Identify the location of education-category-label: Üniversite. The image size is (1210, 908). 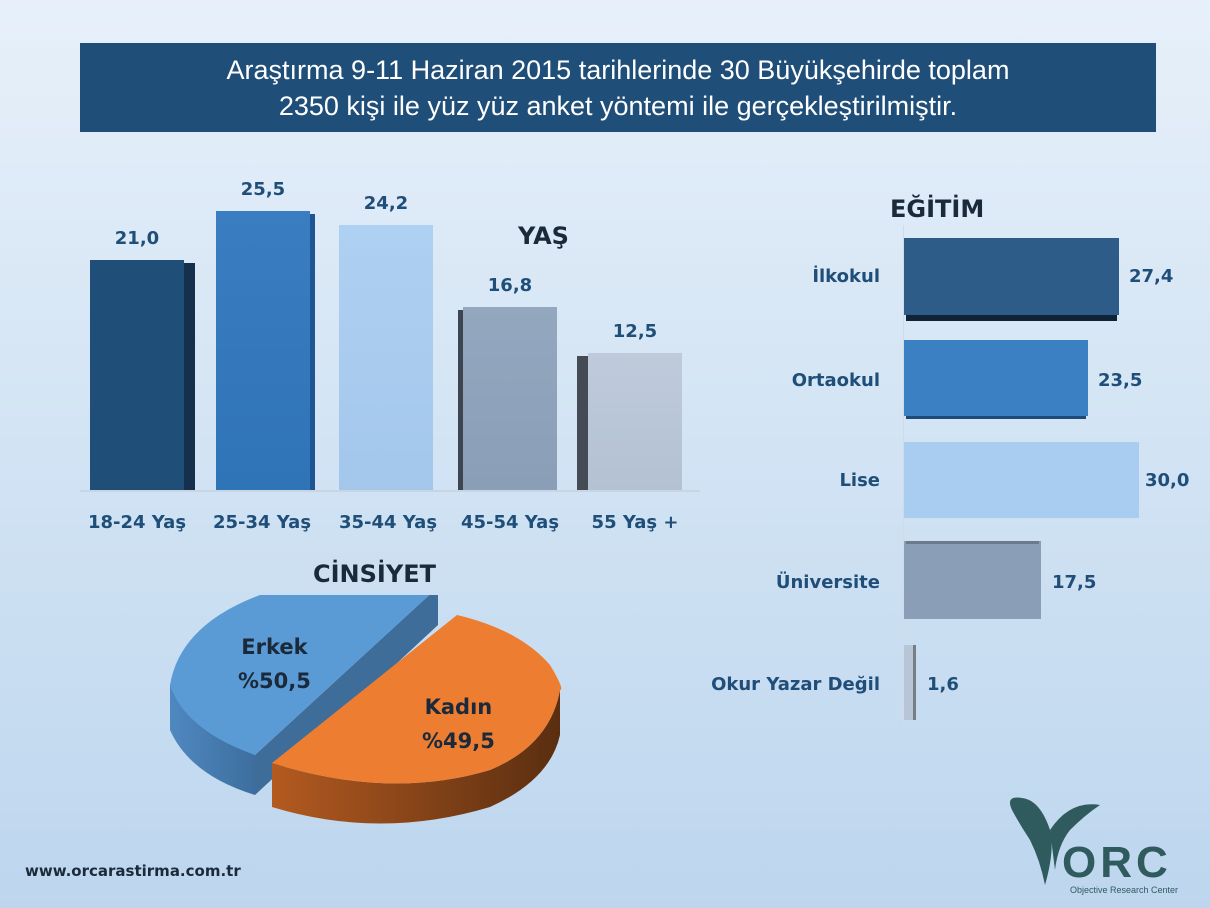
(827, 582).